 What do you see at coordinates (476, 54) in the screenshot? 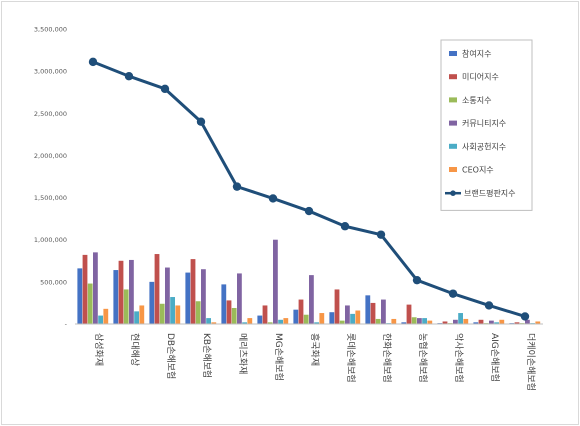
I see `legend-label: 참여지수` at bounding box center [476, 54].